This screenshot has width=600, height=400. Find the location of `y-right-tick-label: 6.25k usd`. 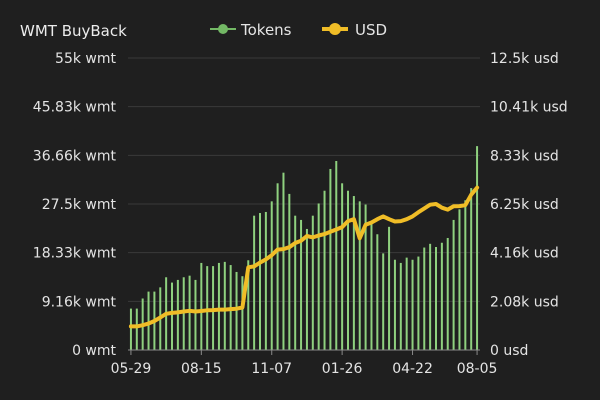

y-right-tick-label: 6.25k usd is located at coordinates (524, 205).